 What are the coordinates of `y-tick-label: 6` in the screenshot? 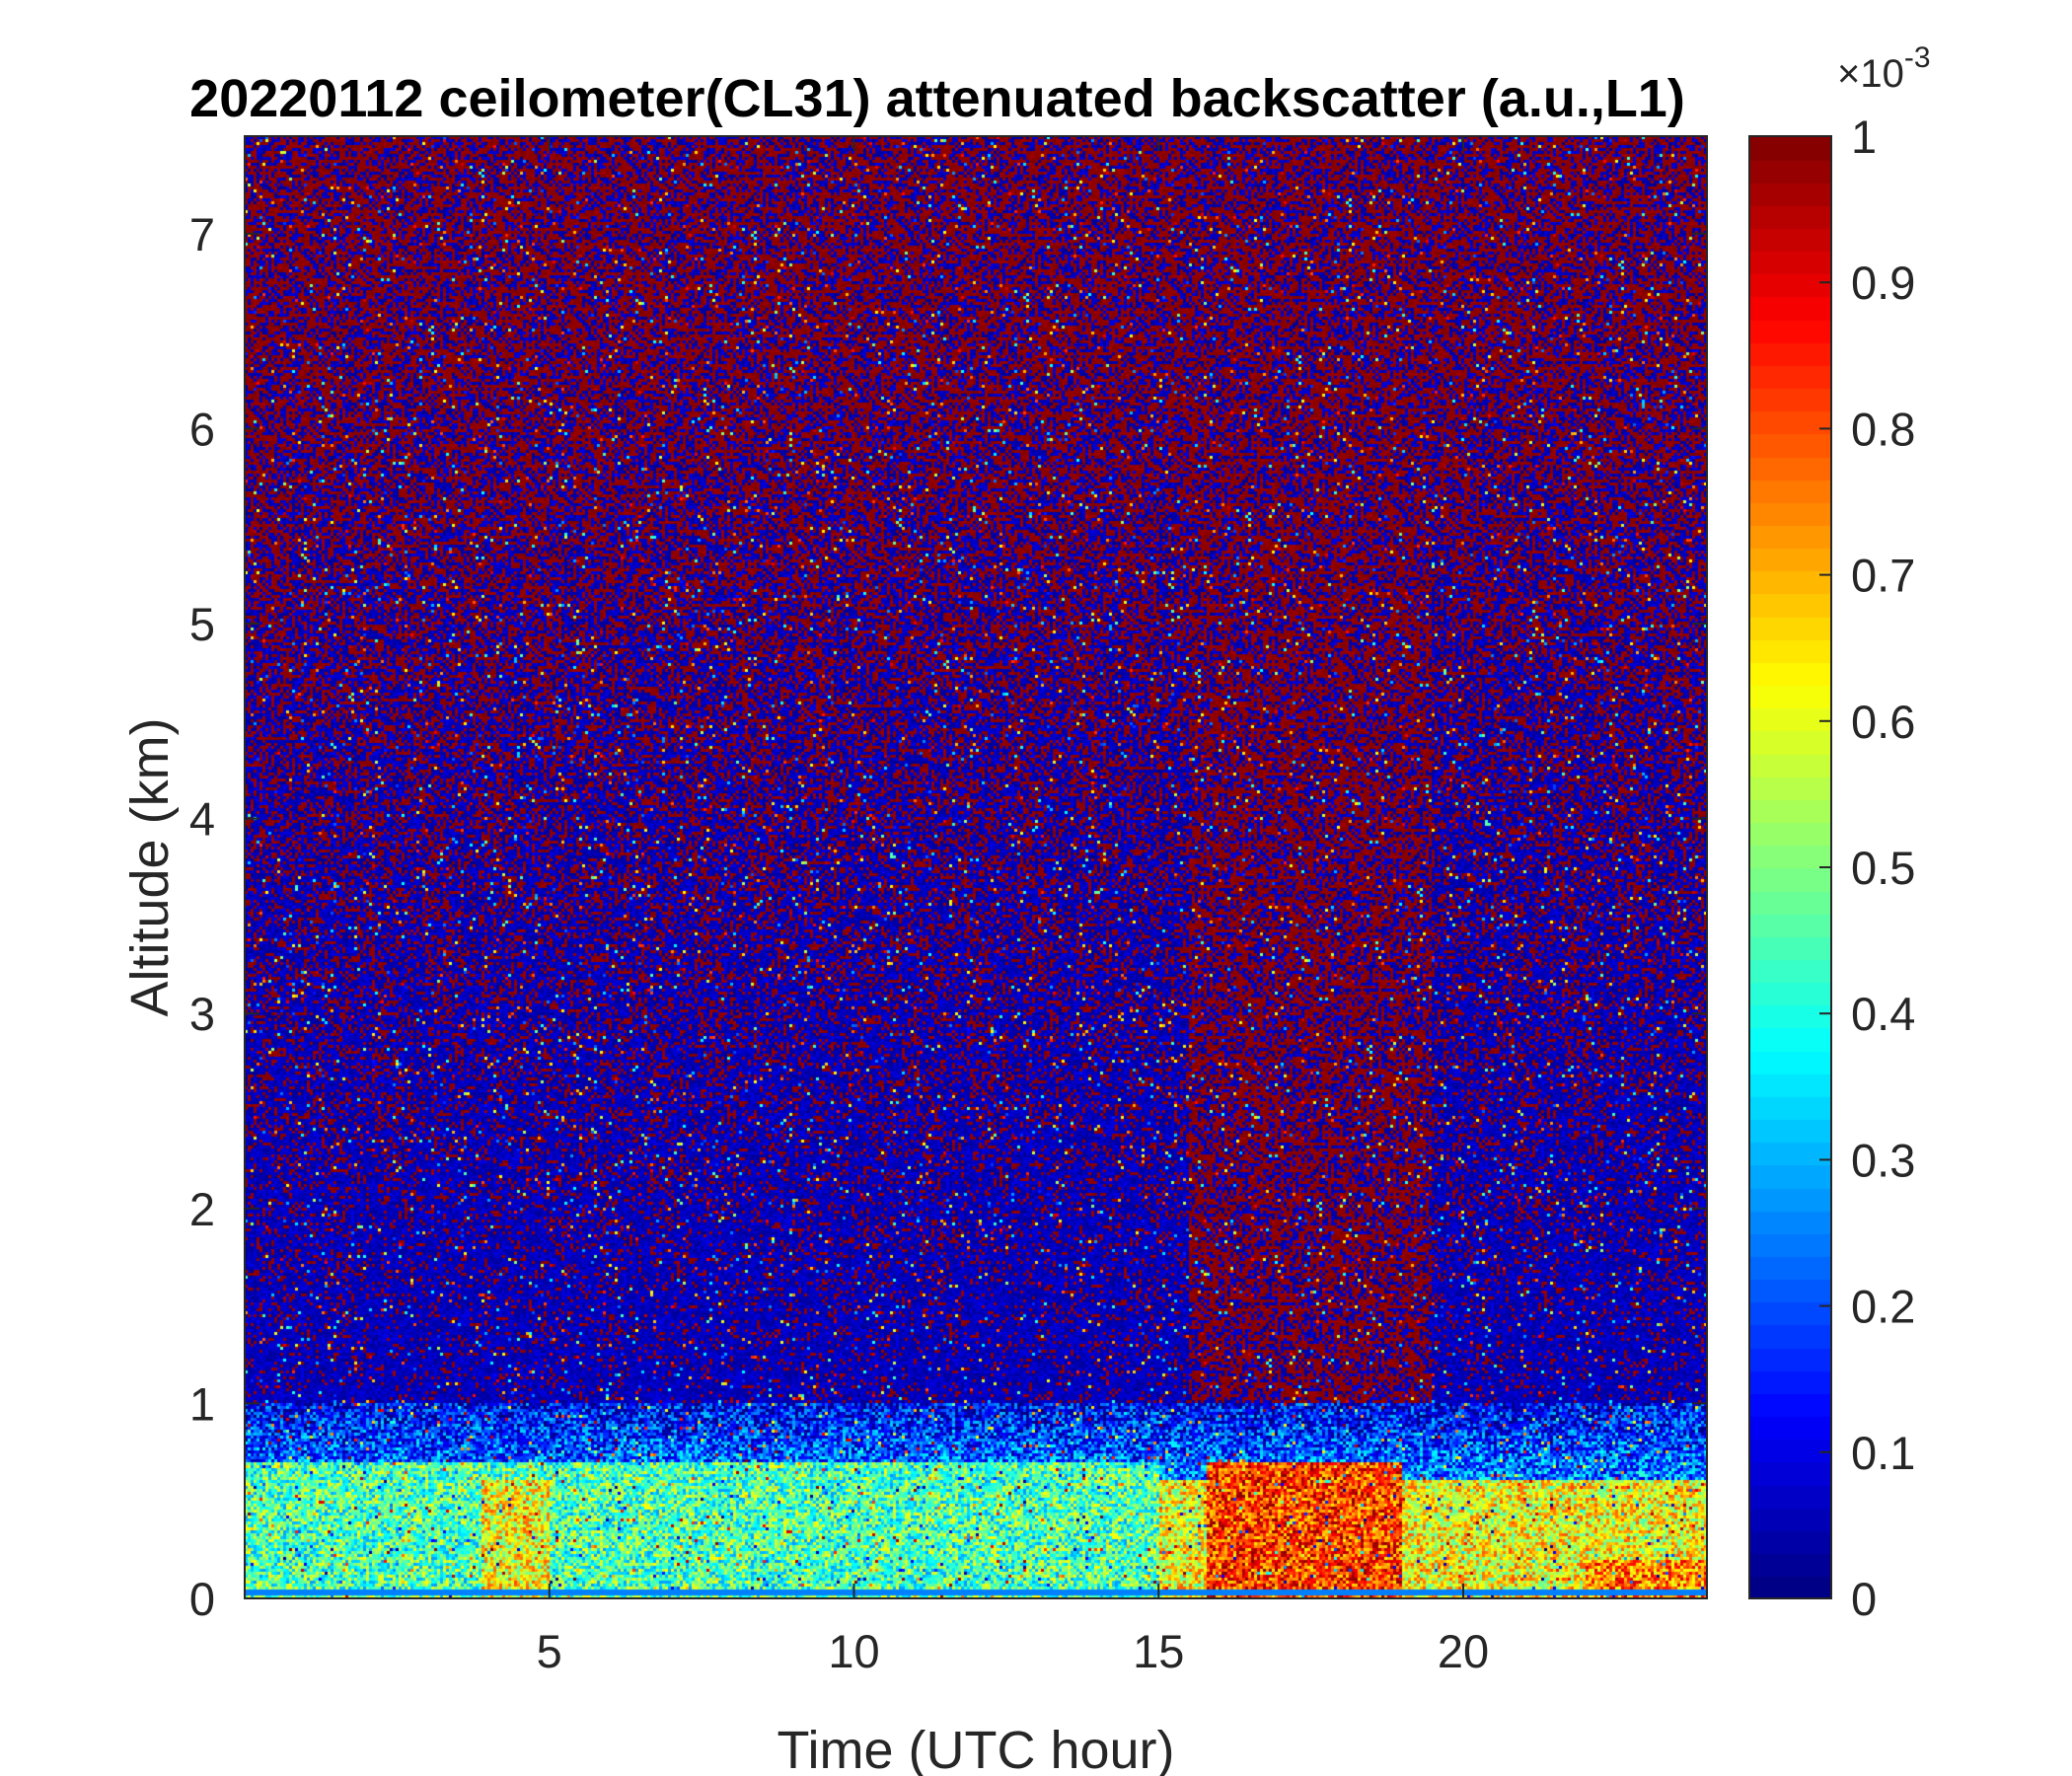 It's located at (202, 429).